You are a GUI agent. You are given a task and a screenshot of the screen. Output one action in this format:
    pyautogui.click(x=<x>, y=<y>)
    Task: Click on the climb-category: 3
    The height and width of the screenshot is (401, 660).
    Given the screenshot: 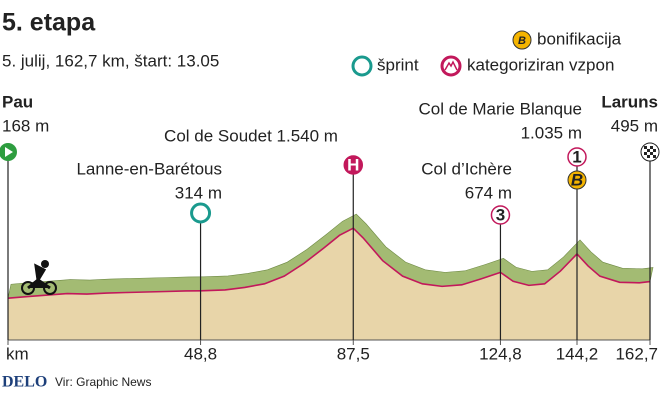 What is the action you would take?
    pyautogui.click(x=500, y=214)
    